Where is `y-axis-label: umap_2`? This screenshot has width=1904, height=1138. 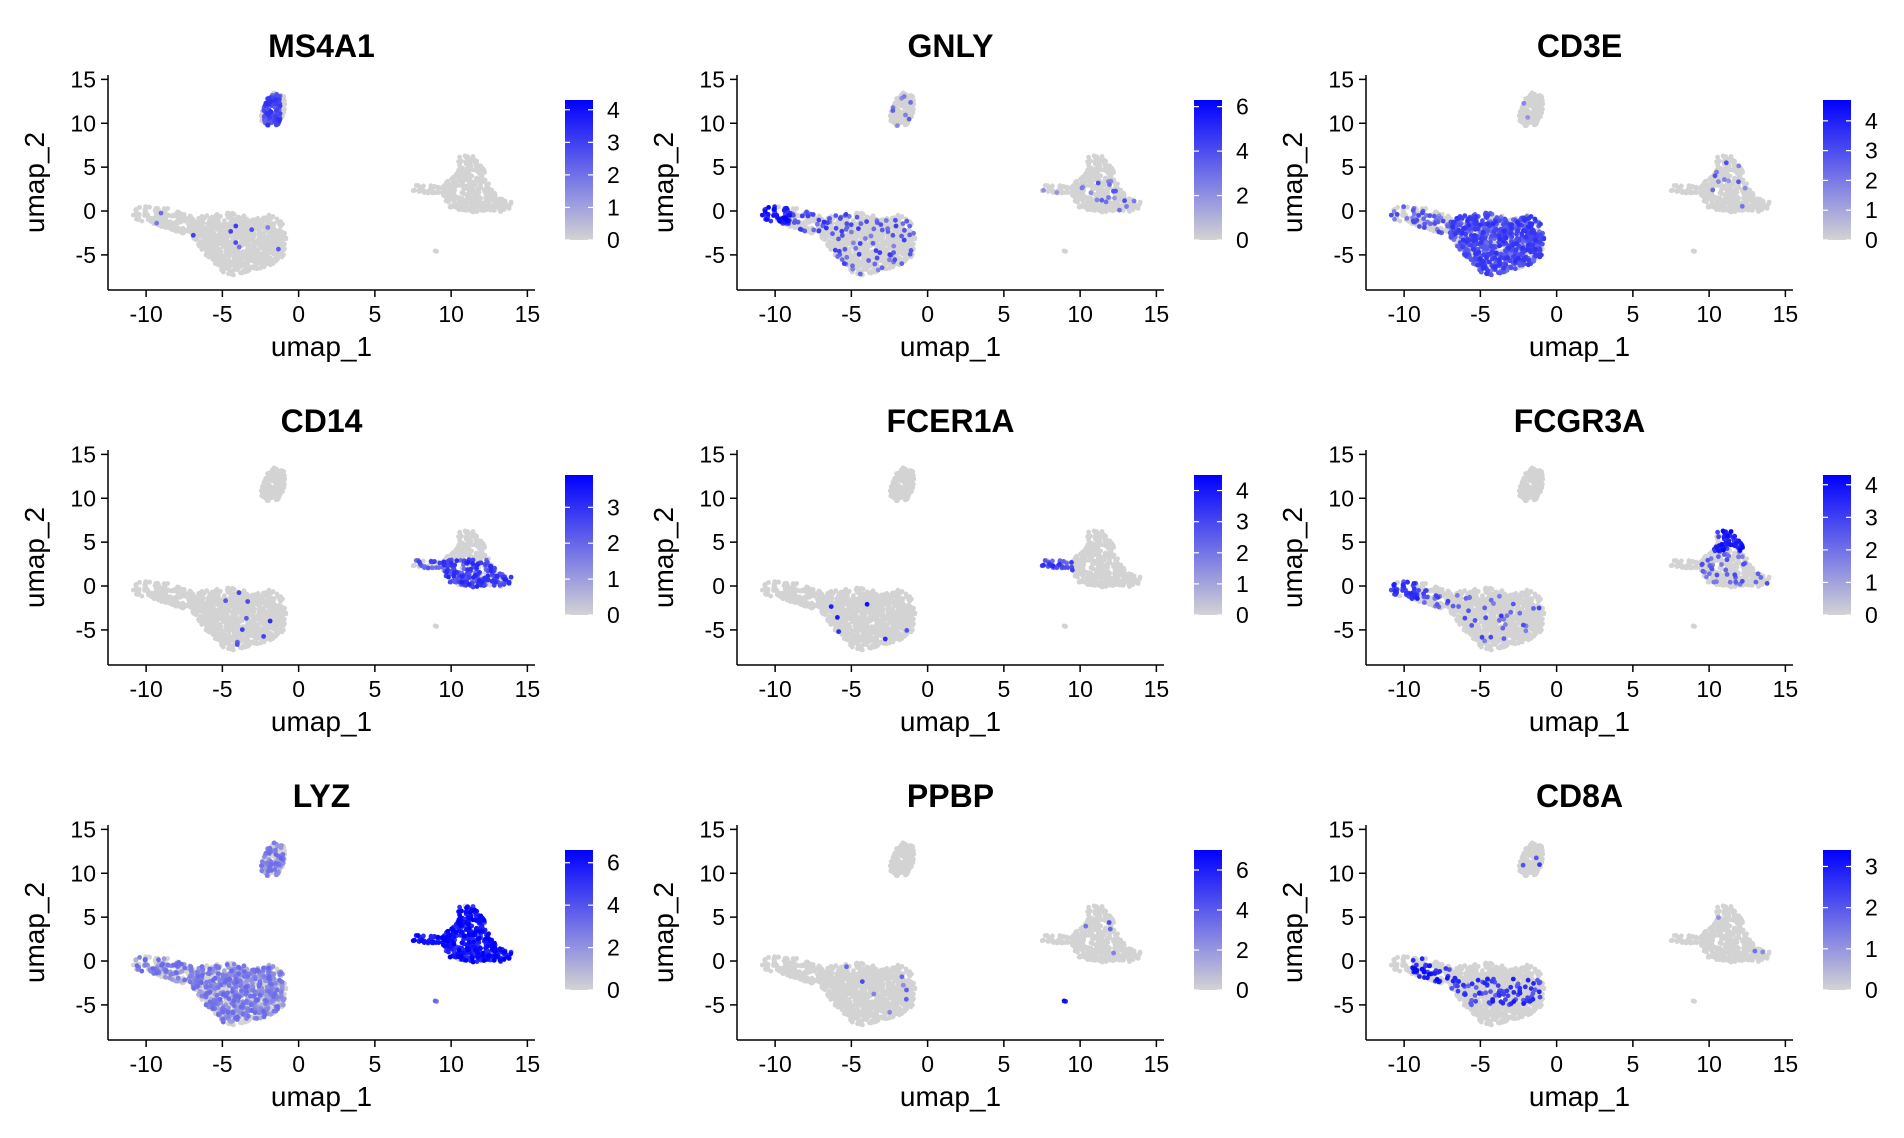
y-axis-label: umap_2 is located at coordinates (34, 182).